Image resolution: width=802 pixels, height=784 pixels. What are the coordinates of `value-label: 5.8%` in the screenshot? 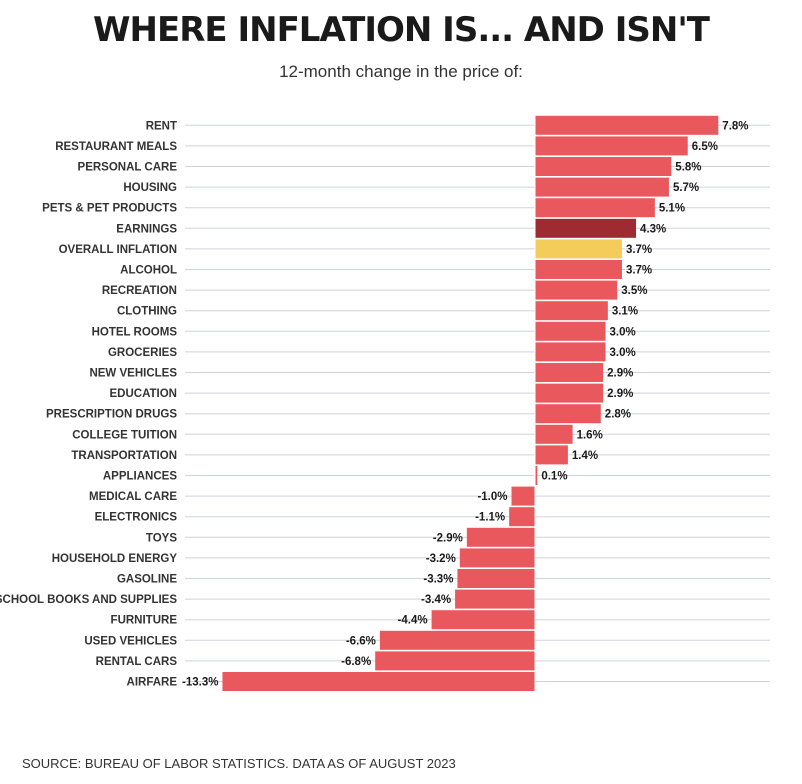 It's located at (688, 168).